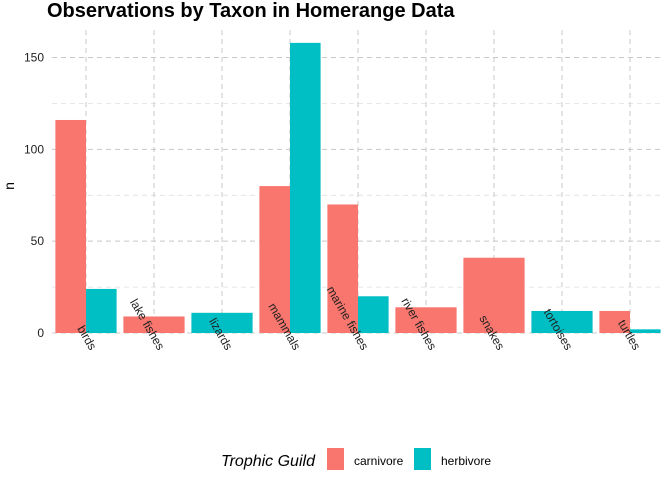 The height and width of the screenshot is (480, 672). I want to click on y-axis-title: n, so click(9, 186).